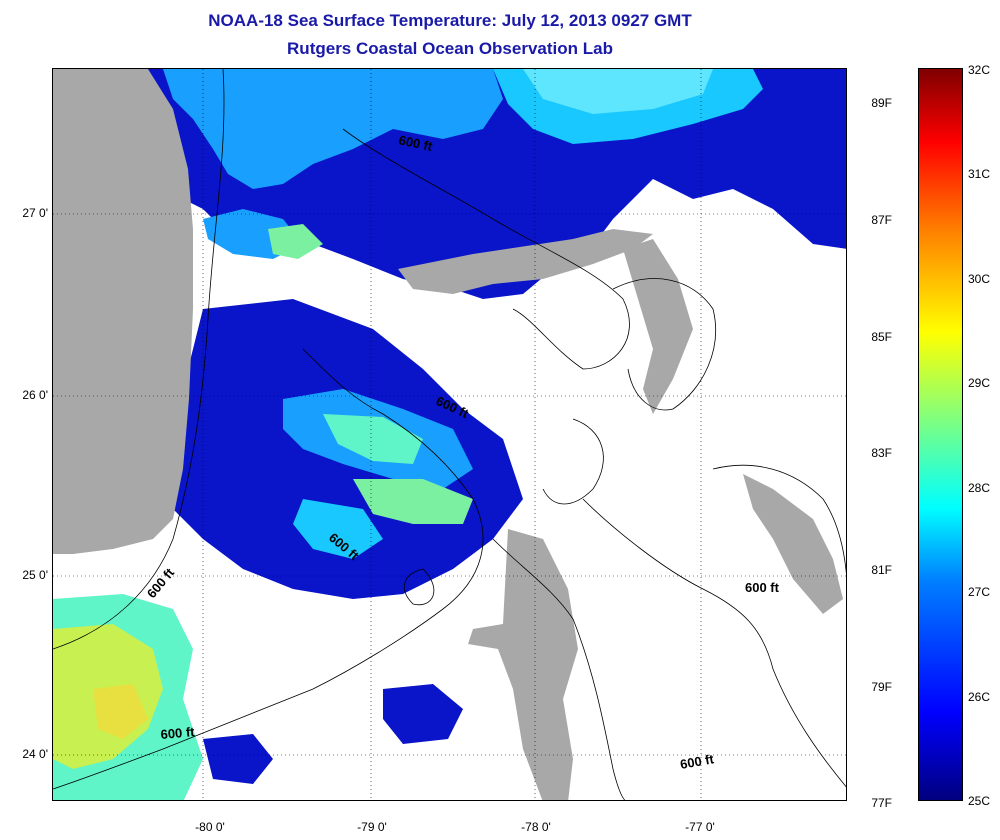  Describe the element at coordinates (35, 213) in the screenshot. I see `y-tick-label: 27 0'` at that location.